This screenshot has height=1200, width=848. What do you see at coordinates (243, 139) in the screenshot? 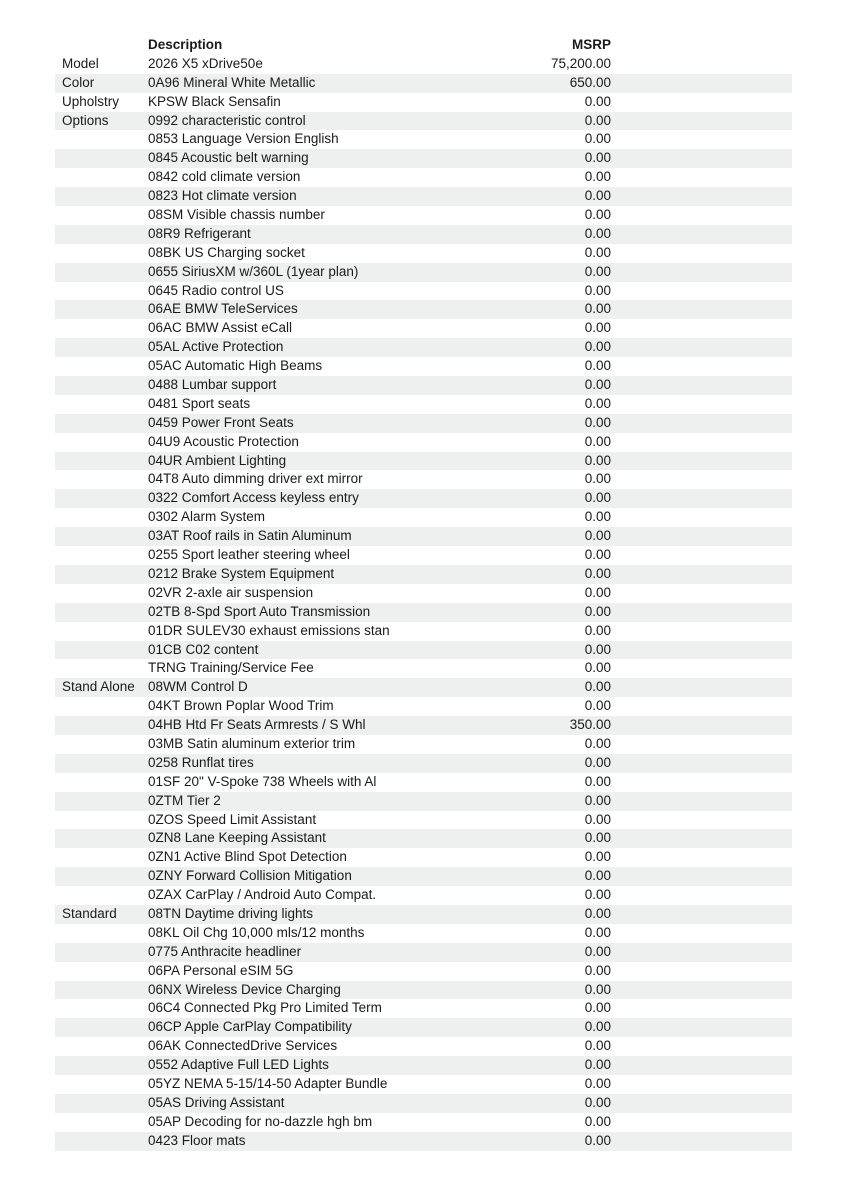
I see `row-description: 0853 Language Version English` at bounding box center [243, 139].